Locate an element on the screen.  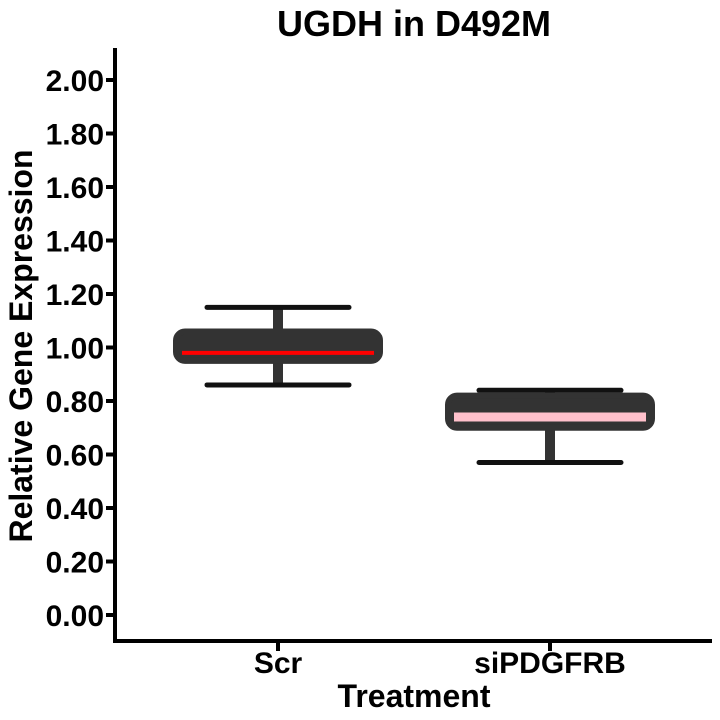
y-tick-label: 2.00 is located at coordinates (75, 81).